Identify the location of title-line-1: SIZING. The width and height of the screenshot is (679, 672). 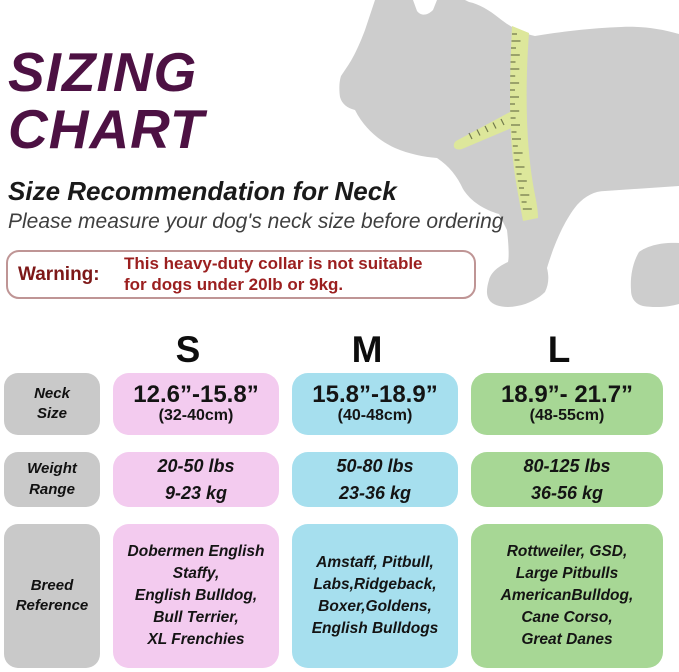
(103, 72).